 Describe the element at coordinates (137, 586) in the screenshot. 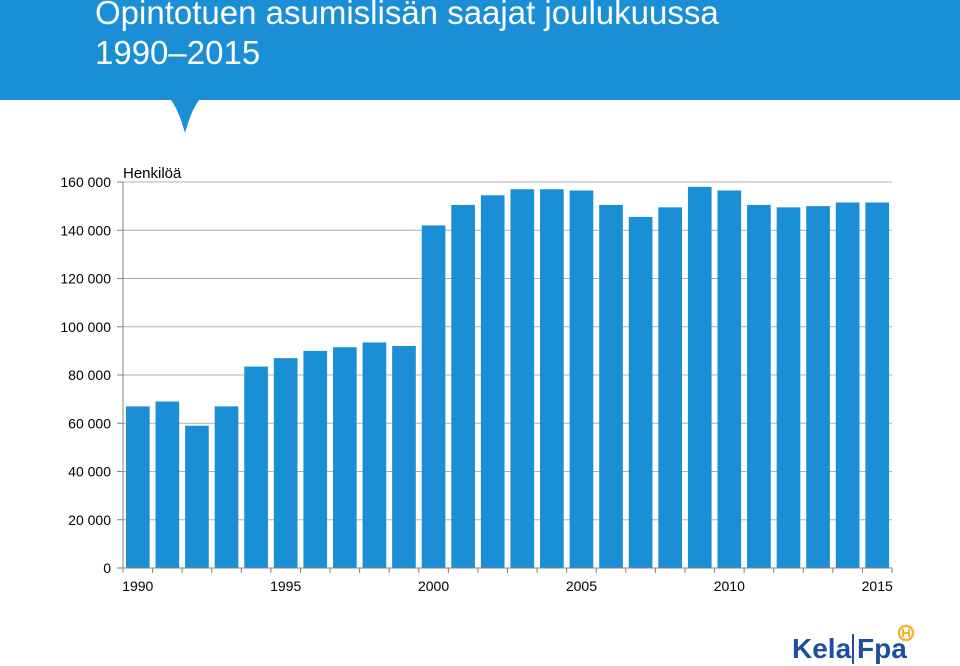

I see `x-tick-label: 1990` at that location.